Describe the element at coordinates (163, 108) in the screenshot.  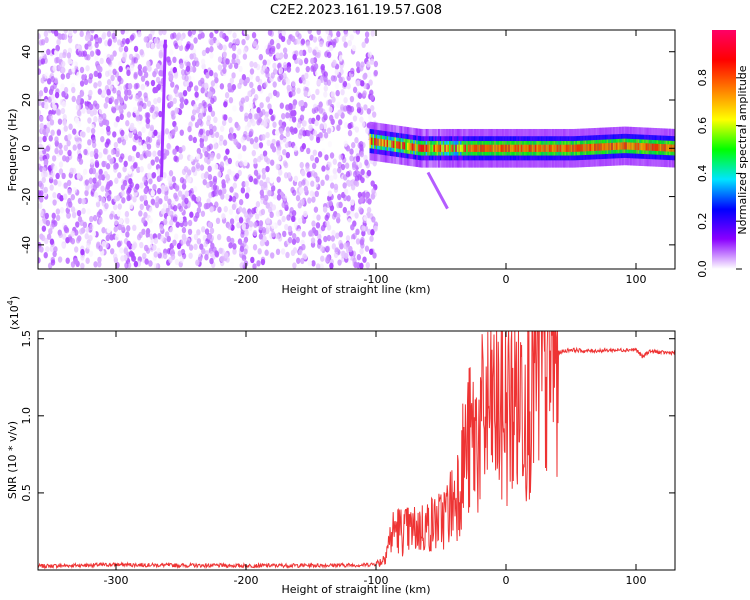
I see `streak-mark` at that location.